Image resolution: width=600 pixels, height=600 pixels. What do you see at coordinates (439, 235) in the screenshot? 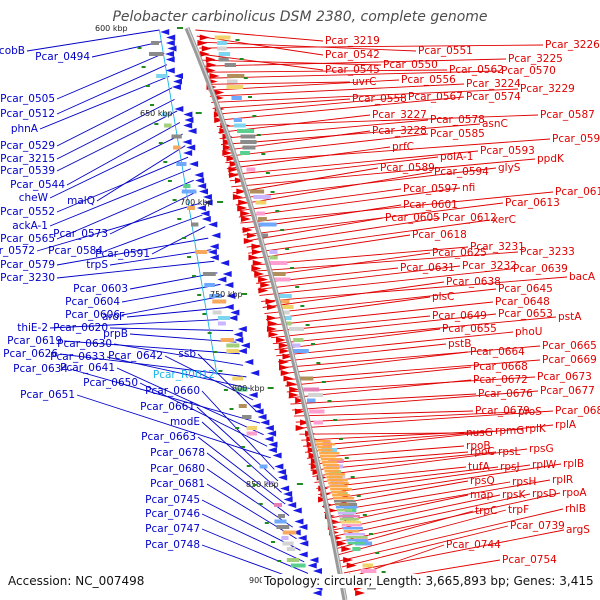
I see `forward-gene-label: Pcar_0618` at bounding box center [439, 235].